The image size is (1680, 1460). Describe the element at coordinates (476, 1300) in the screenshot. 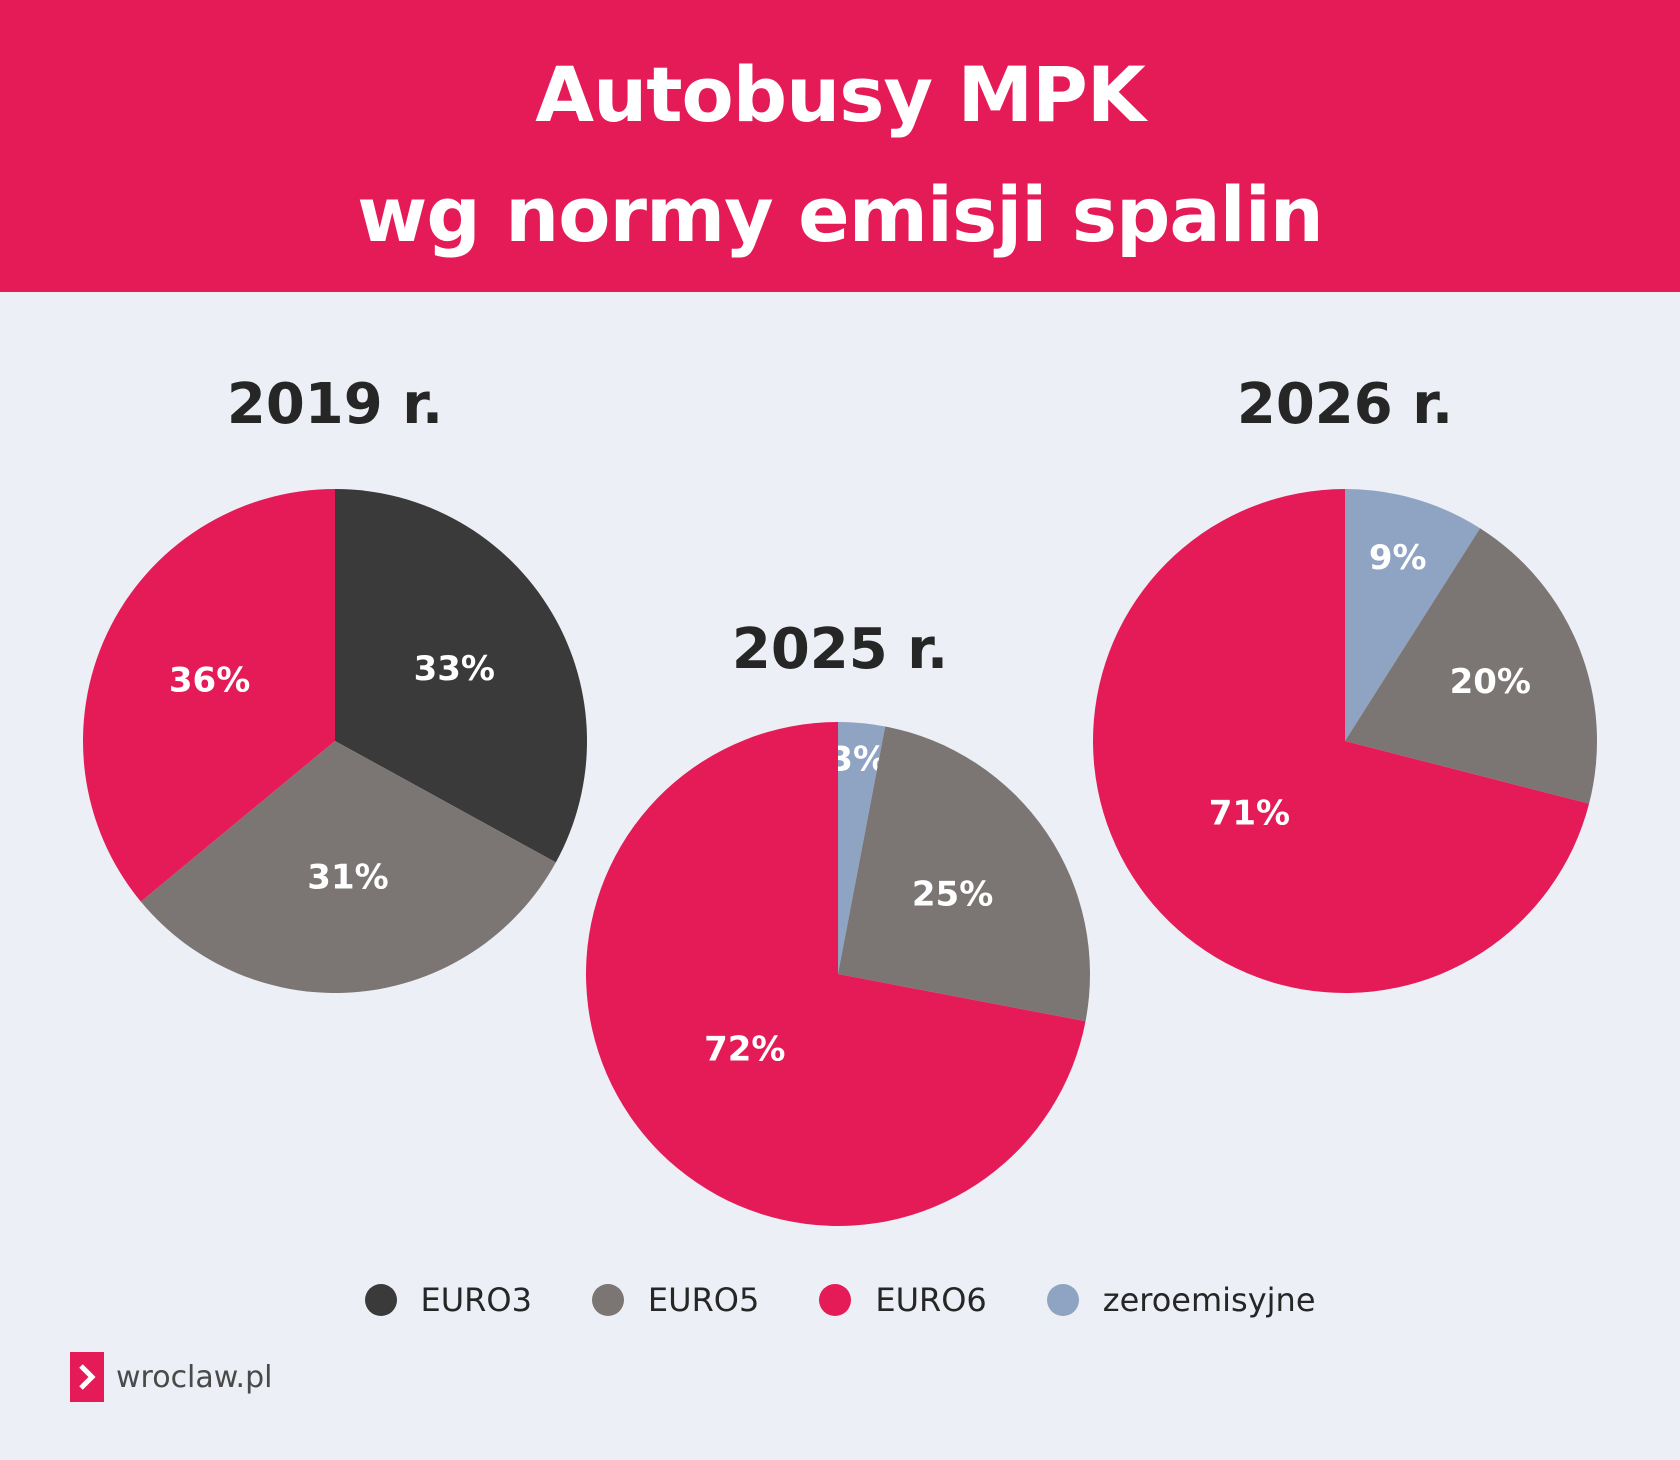

I see `legend-label-euro3: EURO3` at that location.